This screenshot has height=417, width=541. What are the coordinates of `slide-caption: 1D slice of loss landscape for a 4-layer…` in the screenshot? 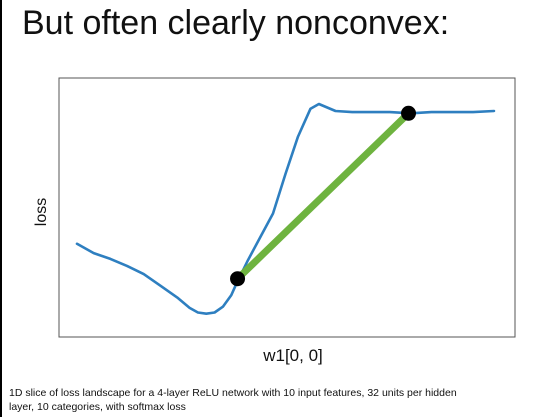 It's located at (233, 400).